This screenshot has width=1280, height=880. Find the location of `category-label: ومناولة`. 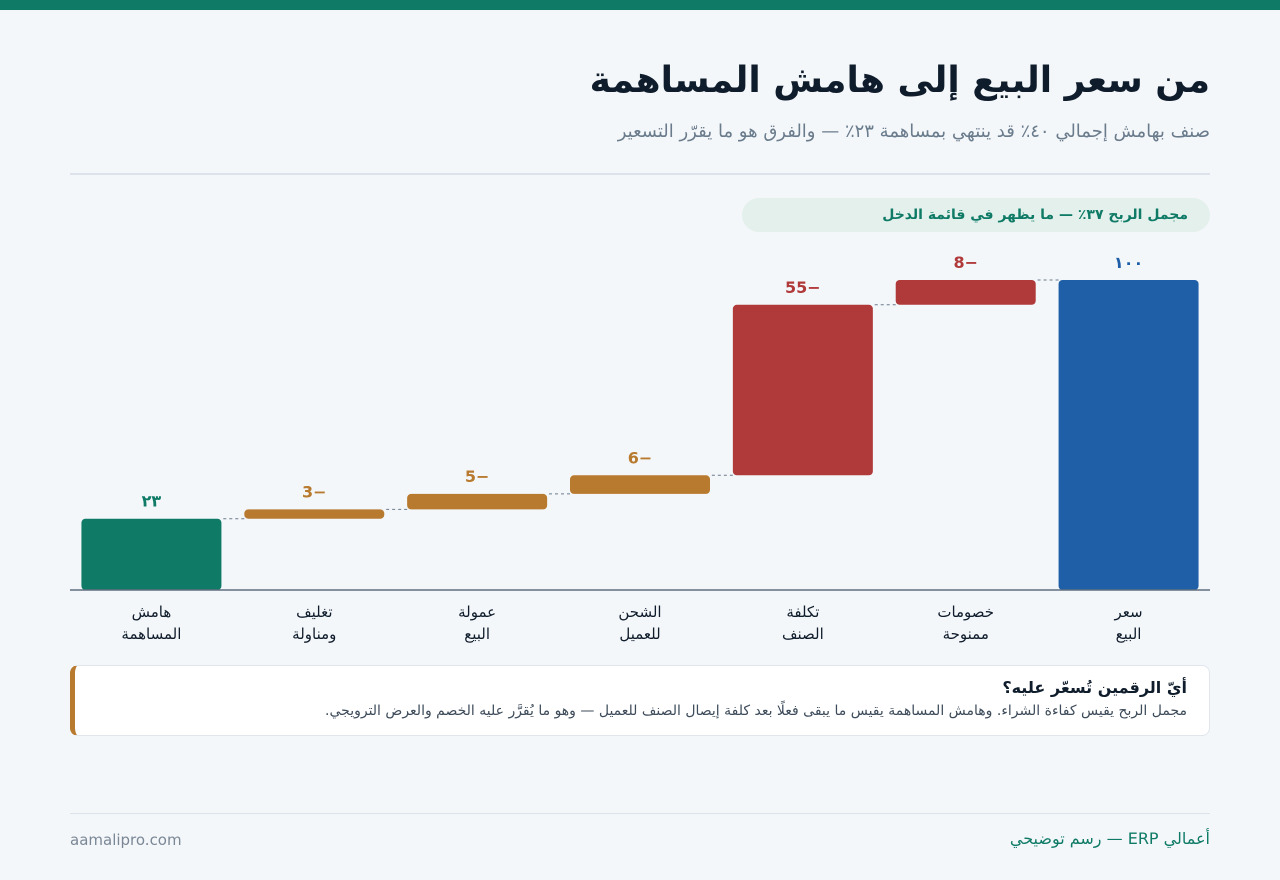

category-label: ومناولة is located at coordinates (314, 634).